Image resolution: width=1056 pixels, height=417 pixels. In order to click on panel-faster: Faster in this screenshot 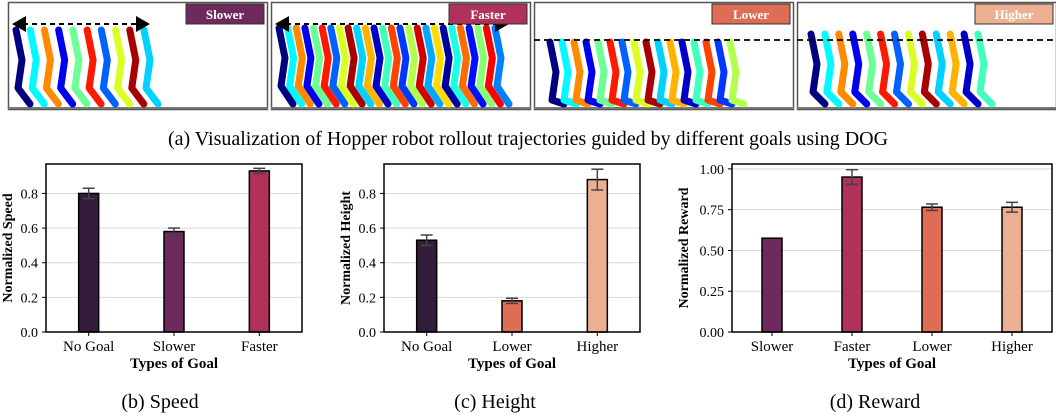, I will do `click(401, 56)`.